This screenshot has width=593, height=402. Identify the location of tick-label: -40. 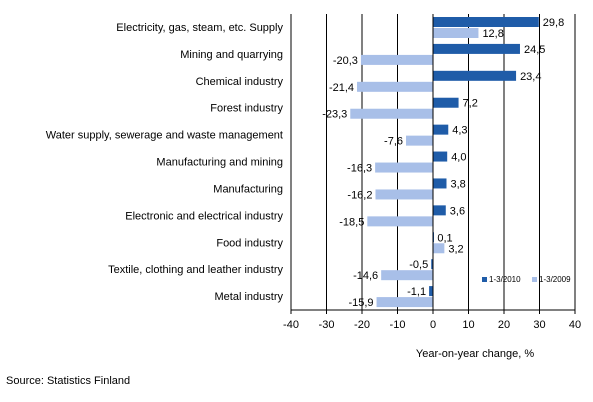
(291, 325).